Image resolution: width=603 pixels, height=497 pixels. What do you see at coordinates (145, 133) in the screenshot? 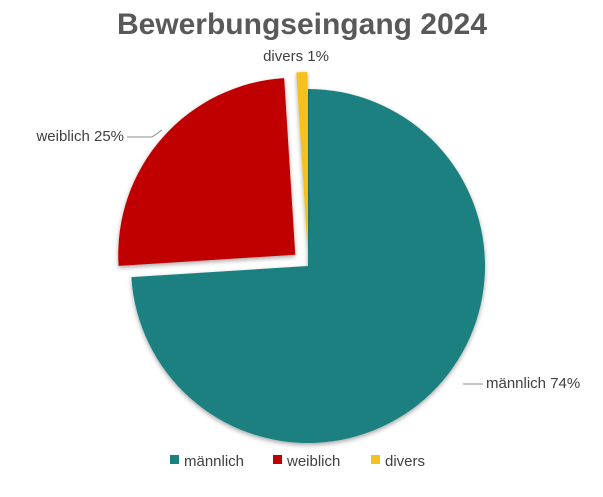
I see `leader-line-weiblich` at bounding box center [145, 133].